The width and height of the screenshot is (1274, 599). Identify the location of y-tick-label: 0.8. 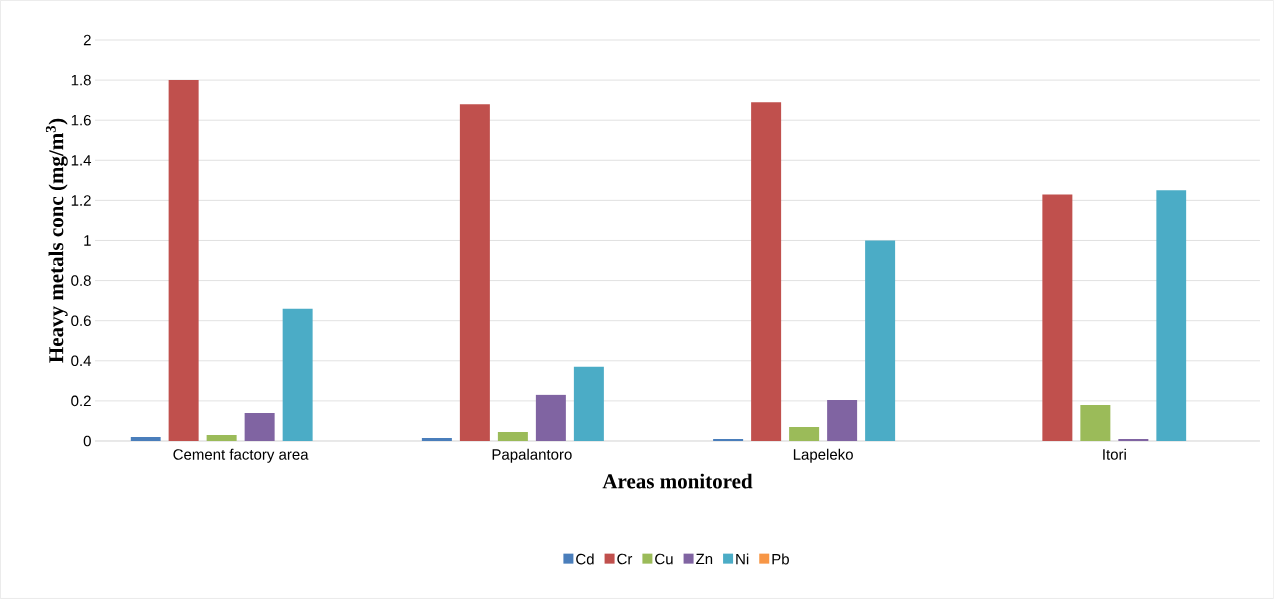
(81, 280).